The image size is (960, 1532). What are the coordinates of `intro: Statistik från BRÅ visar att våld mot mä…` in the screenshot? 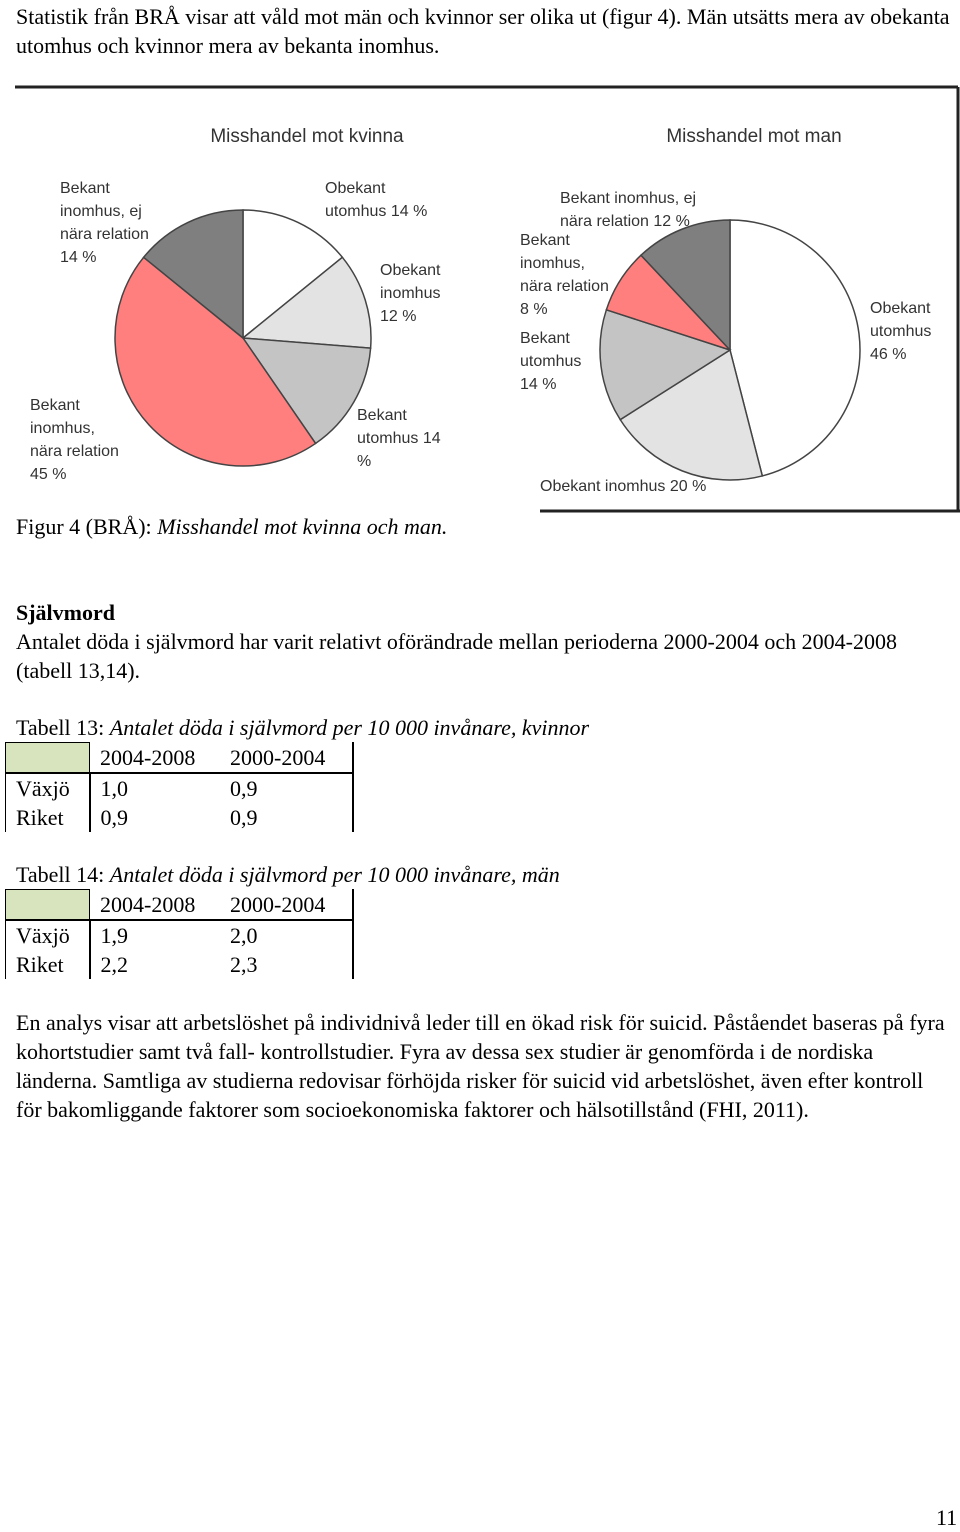 It's located at (483, 31).